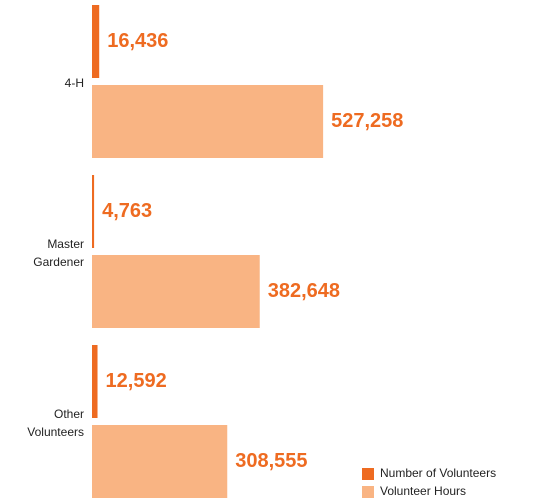 The image size is (540, 502). I want to click on value-label: 308,555, so click(271, 461).